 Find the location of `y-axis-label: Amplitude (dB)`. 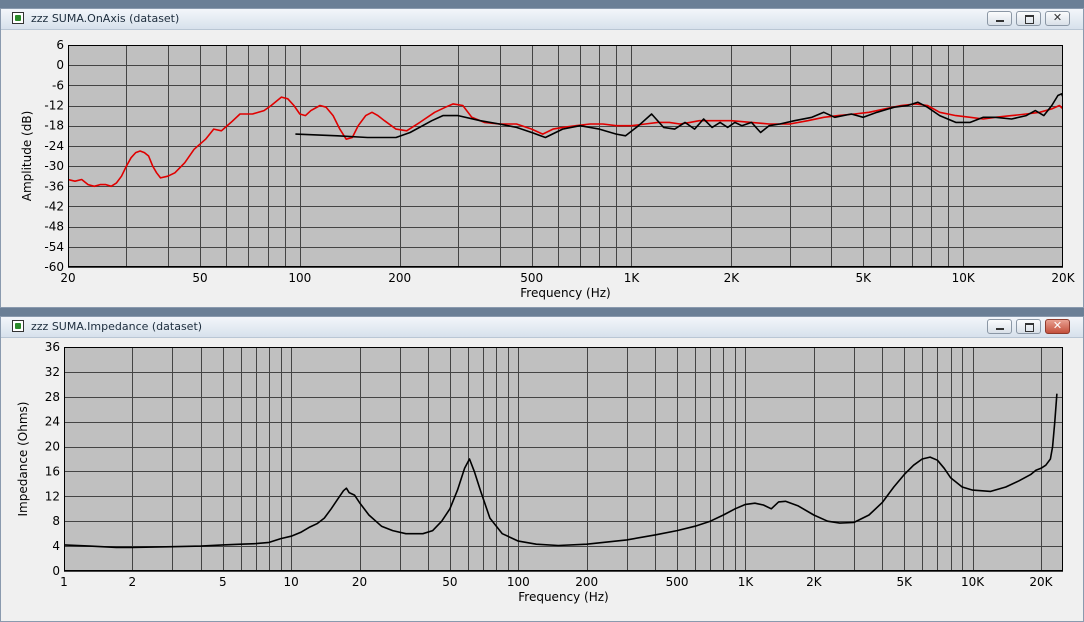

y-axis-label: Amplitude (dB) is located at coordinates (27, 156).